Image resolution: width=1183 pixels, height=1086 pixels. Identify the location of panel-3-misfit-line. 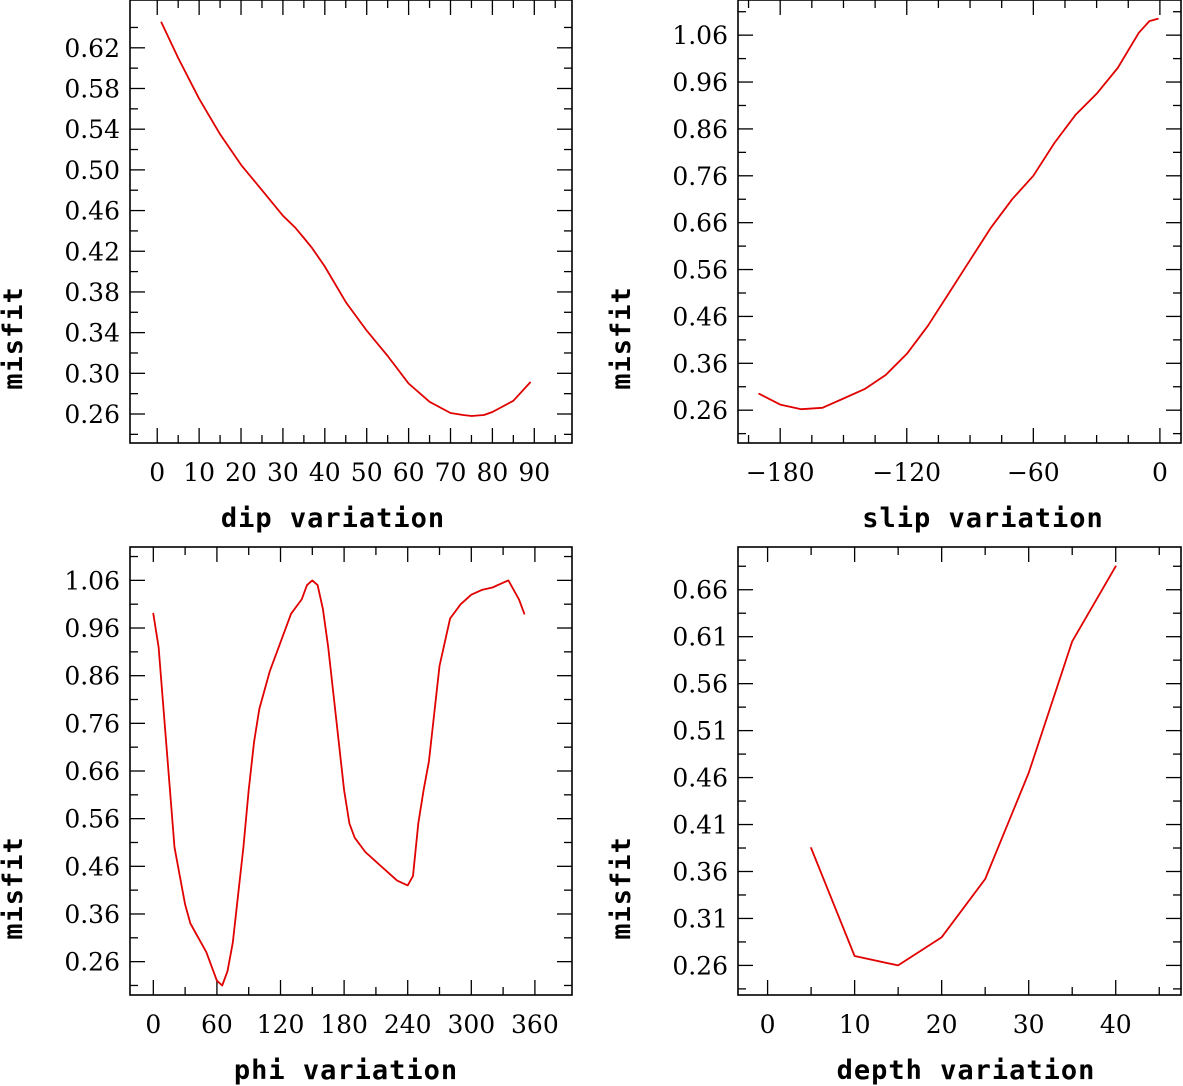
(339, 783).